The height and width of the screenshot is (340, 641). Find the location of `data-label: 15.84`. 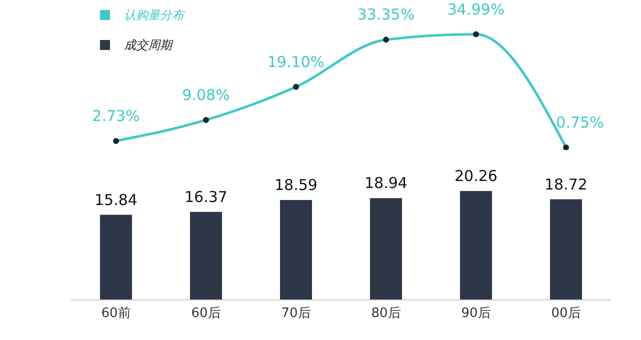

data-label: 15.84 is located at coordinates (116, 199).